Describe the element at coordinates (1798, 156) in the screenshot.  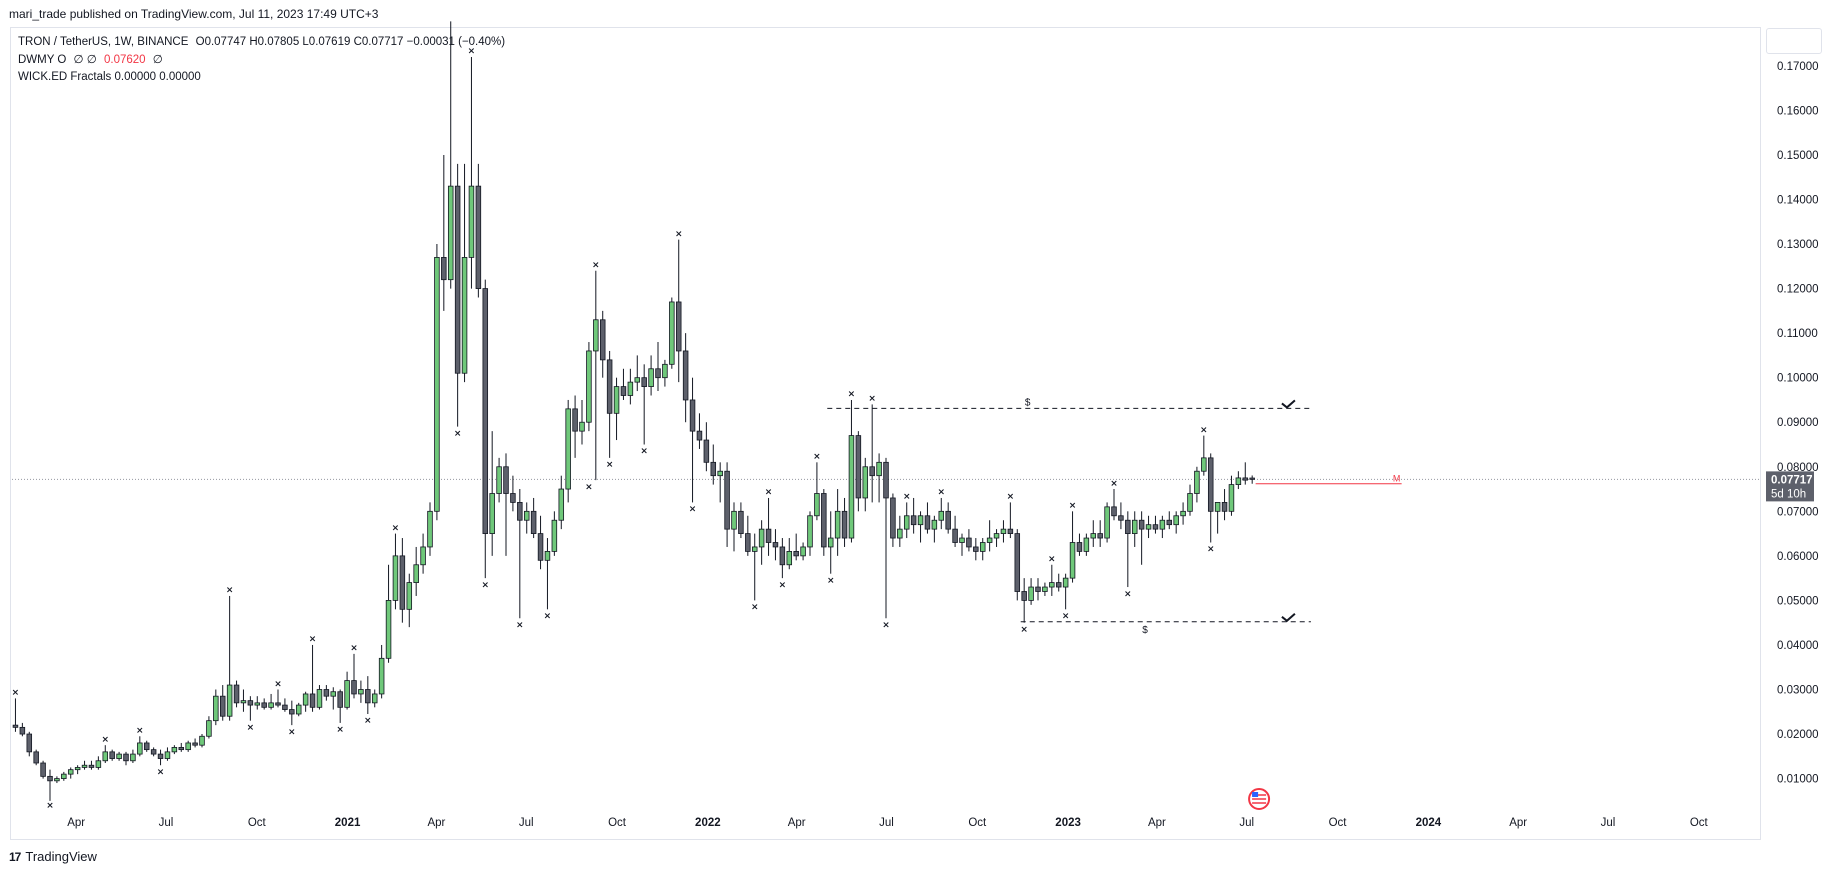
I see `y-tick-label: 0.15000` at that location.